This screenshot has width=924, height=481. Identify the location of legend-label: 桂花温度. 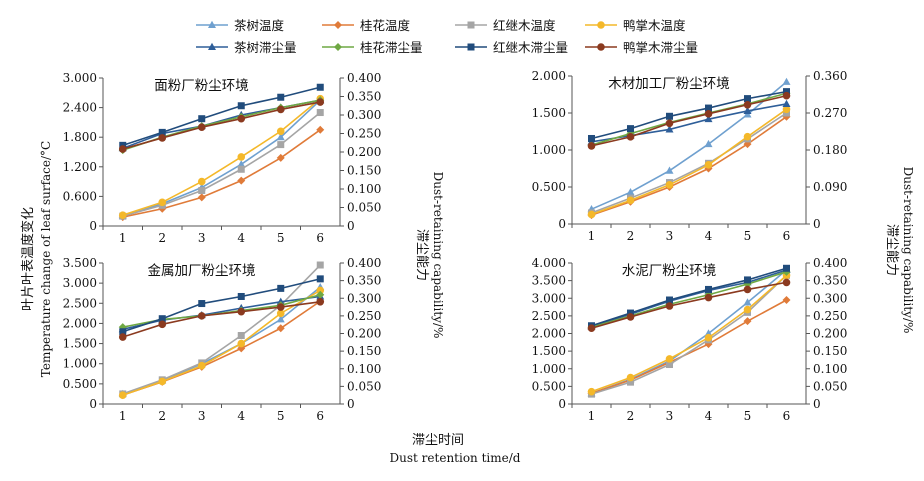
(385, 25).